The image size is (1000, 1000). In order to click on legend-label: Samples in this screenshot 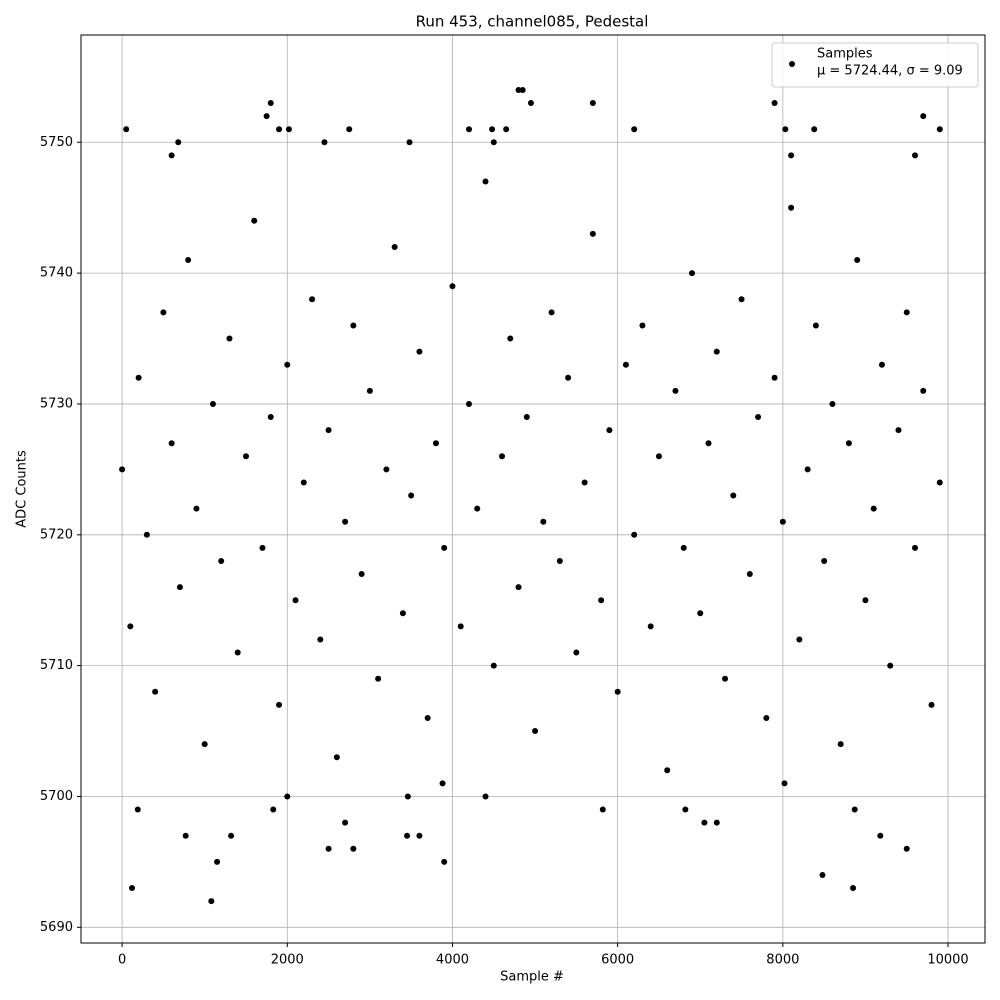, I will do `click(845, 54)`.